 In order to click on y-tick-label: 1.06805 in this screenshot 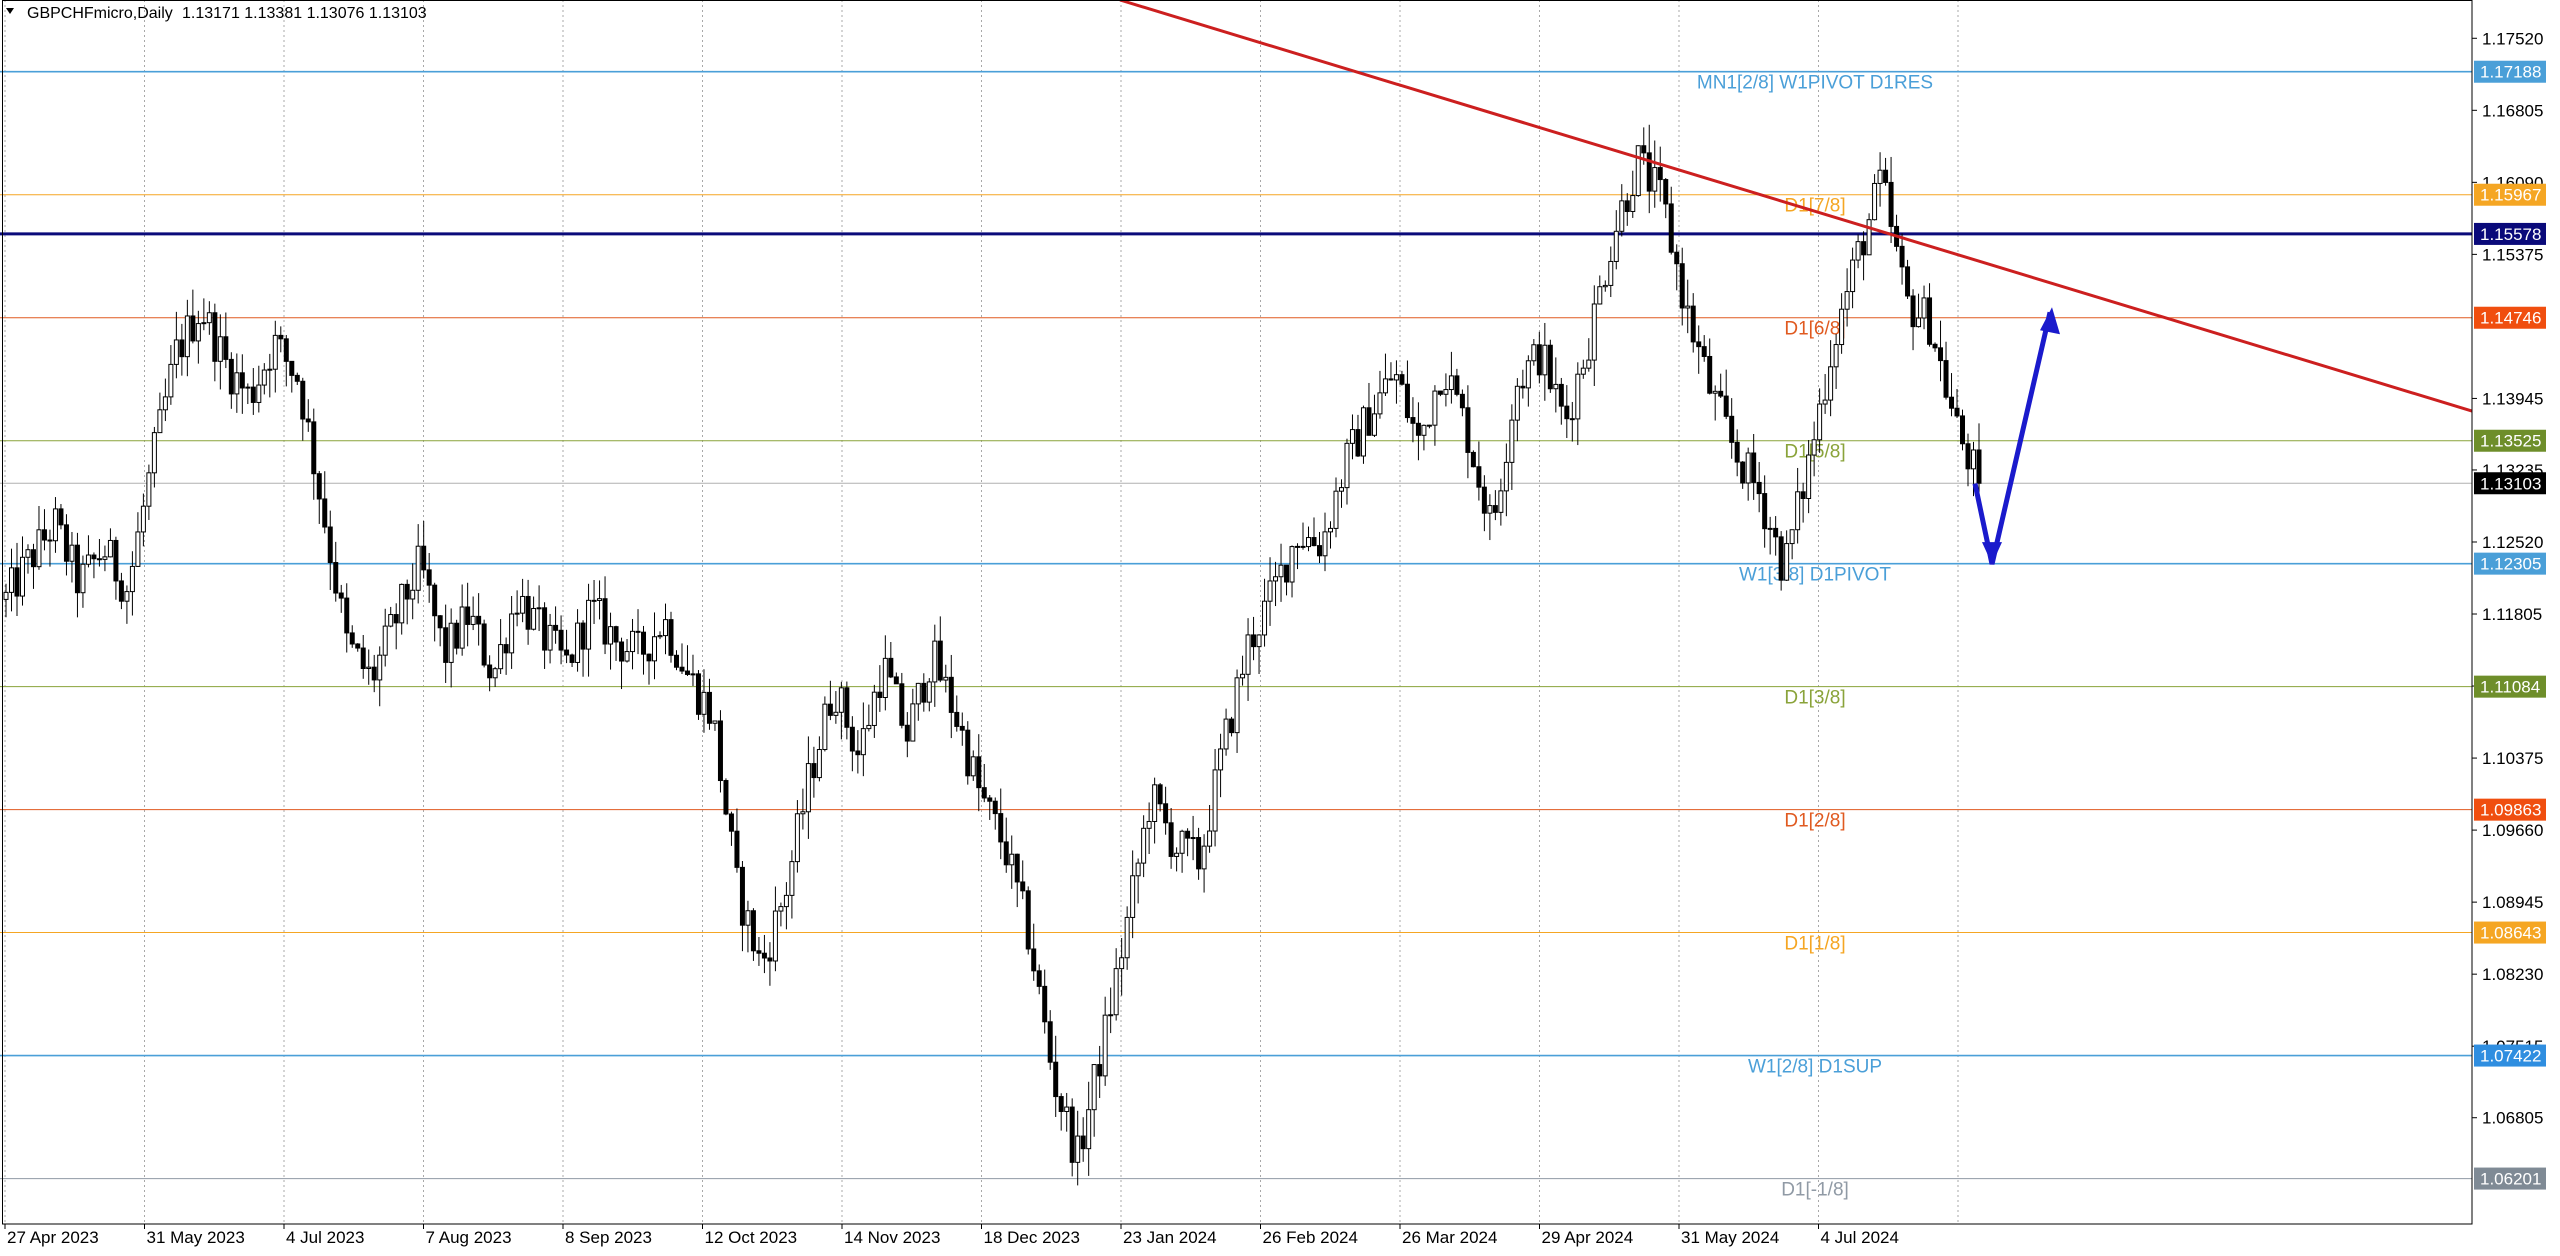, I will do `click(2512, 1118)`.